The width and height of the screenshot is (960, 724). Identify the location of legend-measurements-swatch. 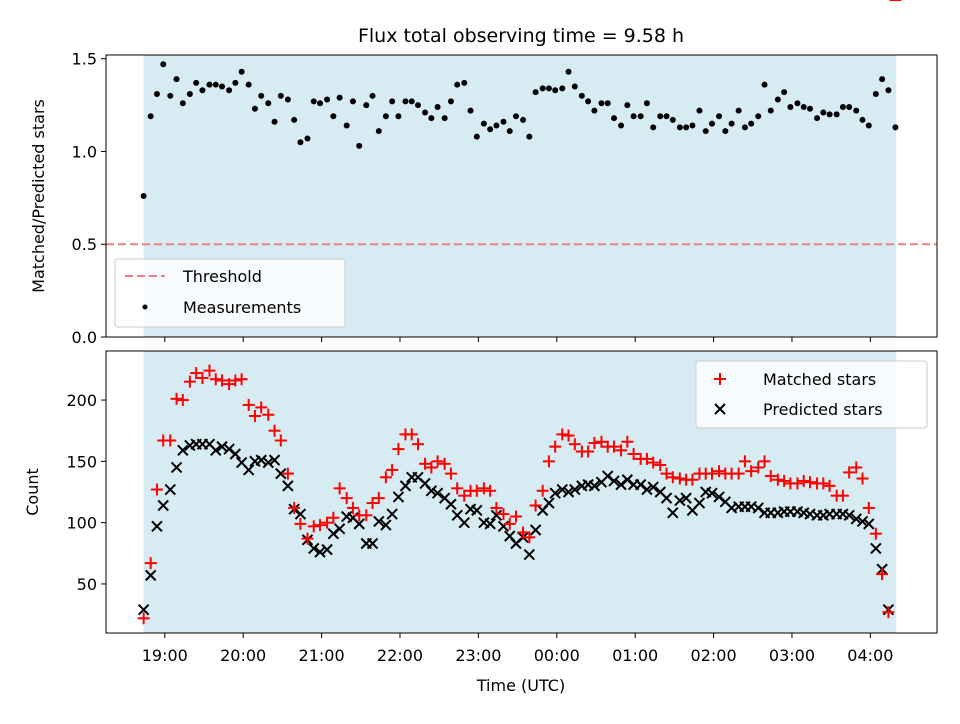
(145, 307).